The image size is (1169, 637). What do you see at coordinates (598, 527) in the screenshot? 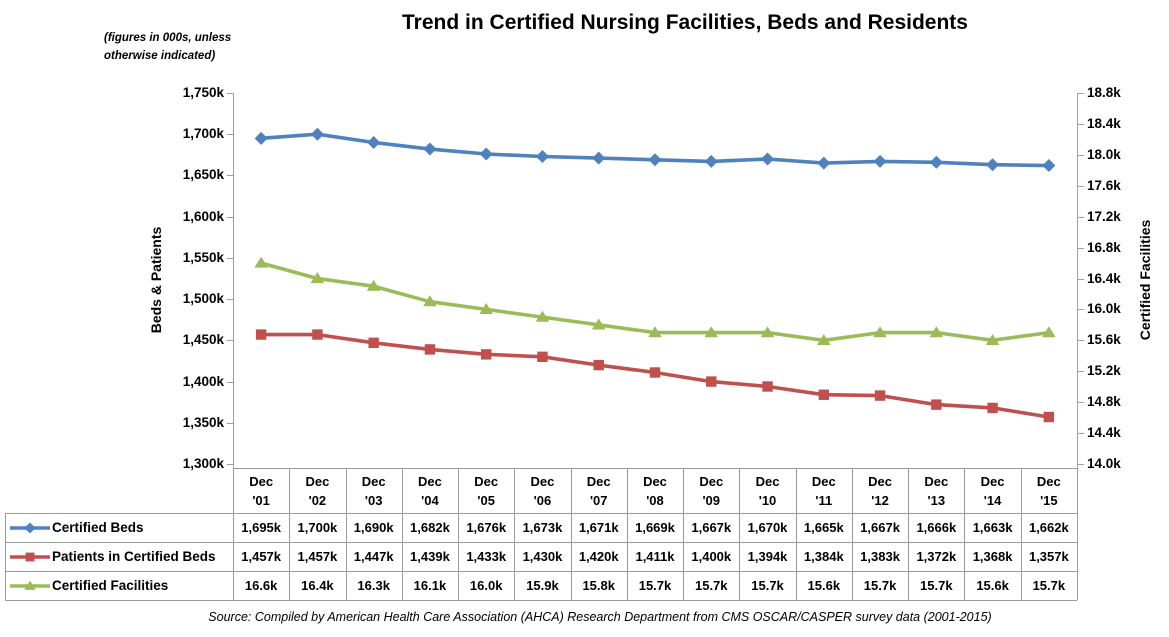
I see `table-value-cell: 1,671k` at bounding box center [598, 527].